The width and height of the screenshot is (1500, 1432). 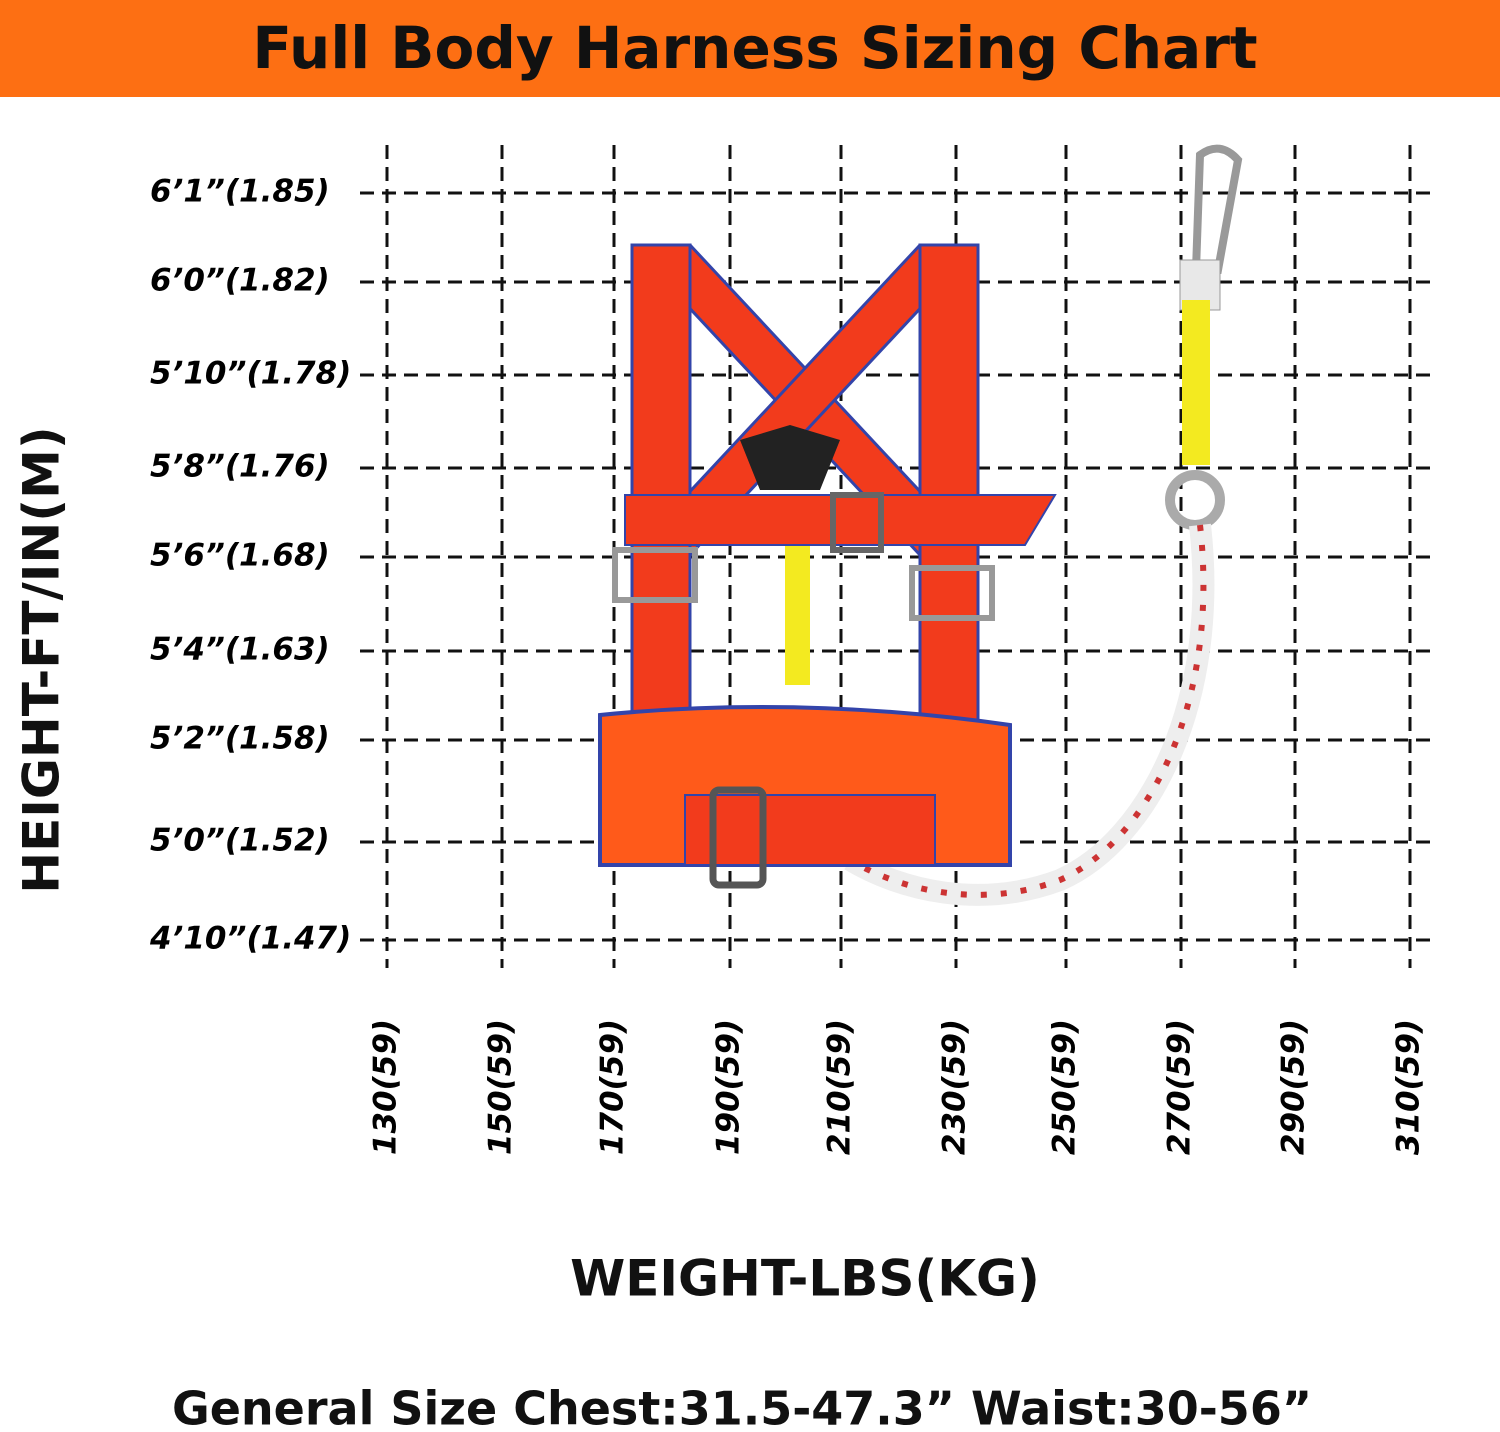 What do you see at coordinates (1065, 1087) in the screenshot?
I see `x-label: 250(59)` at bounding box center [1065, 1087].